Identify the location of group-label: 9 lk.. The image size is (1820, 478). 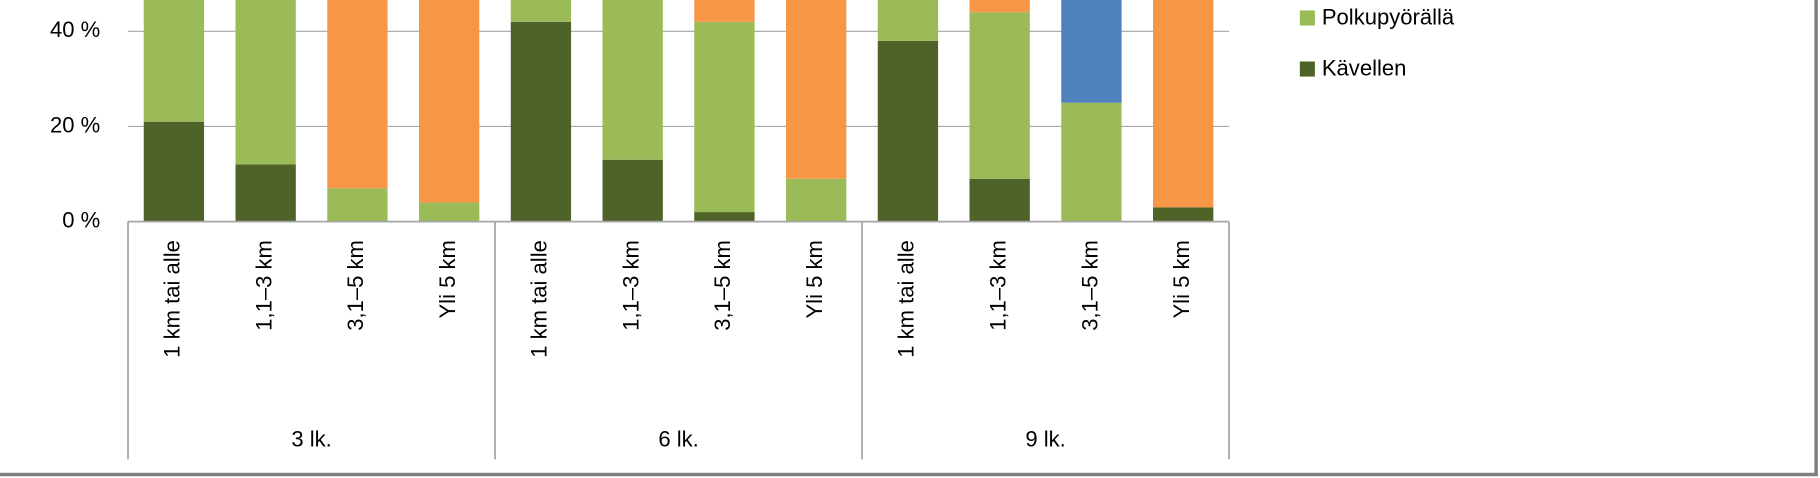
(1045, 439).